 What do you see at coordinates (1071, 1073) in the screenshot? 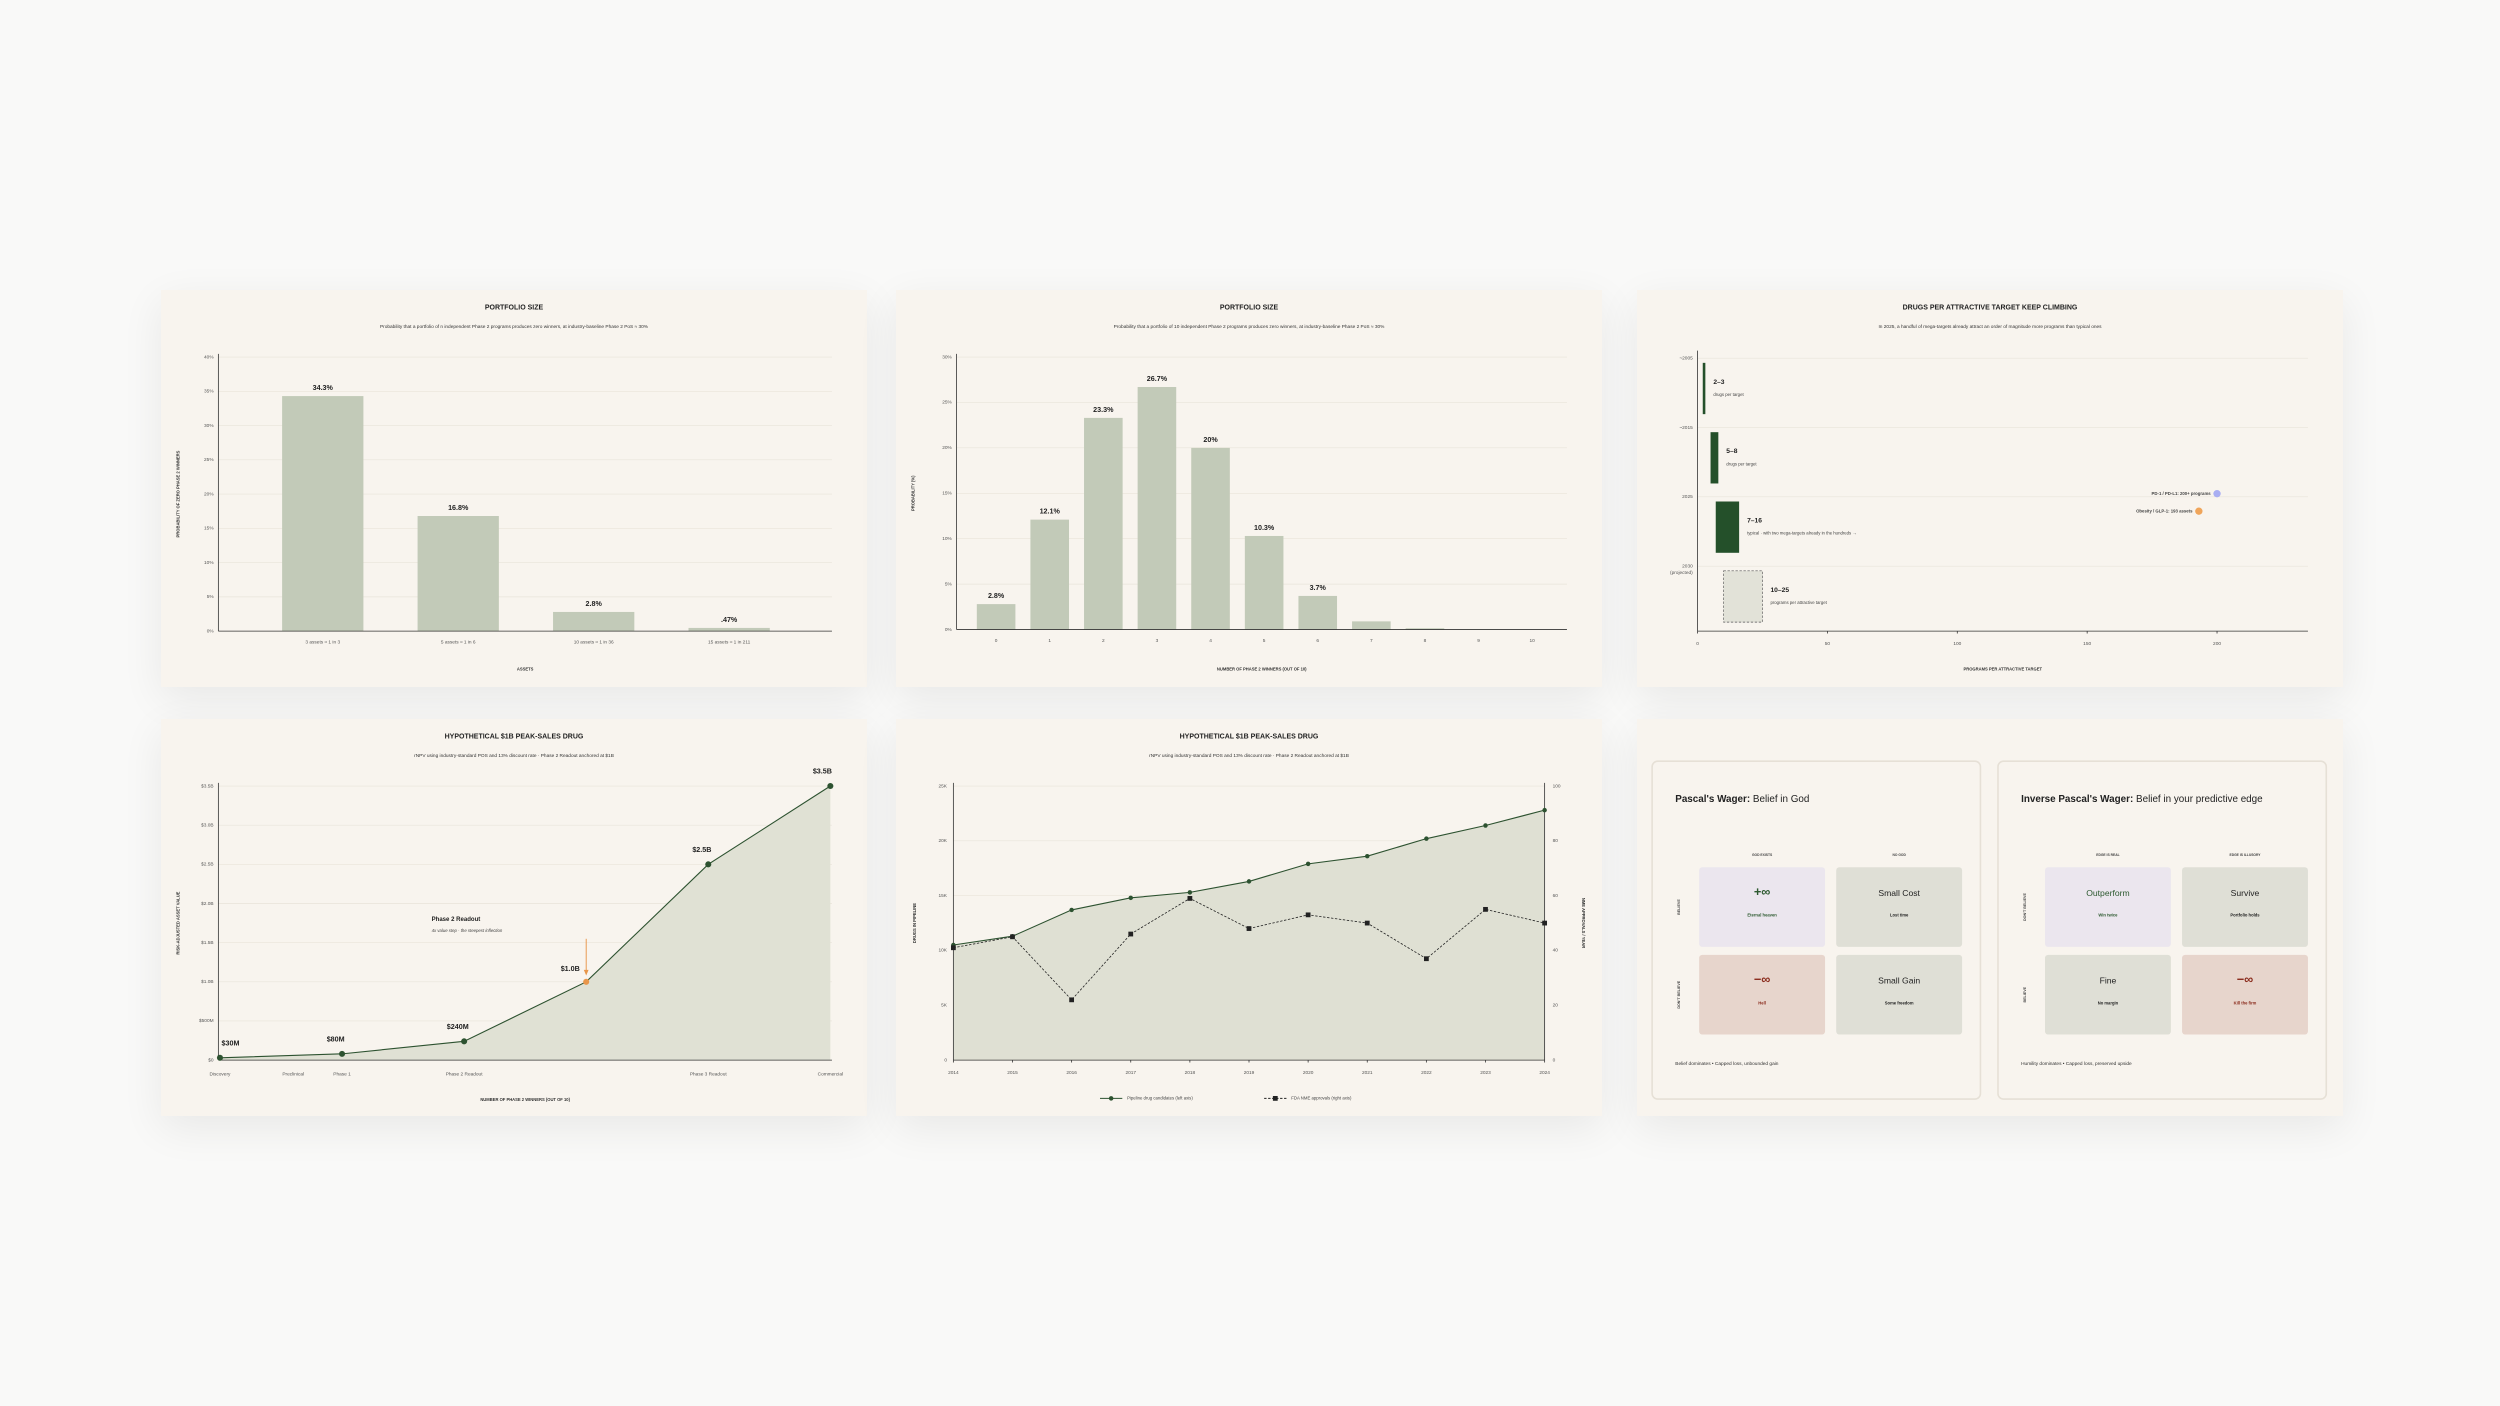
I see `x-tick-label: 2016` at bounding box center [1071, 1073].